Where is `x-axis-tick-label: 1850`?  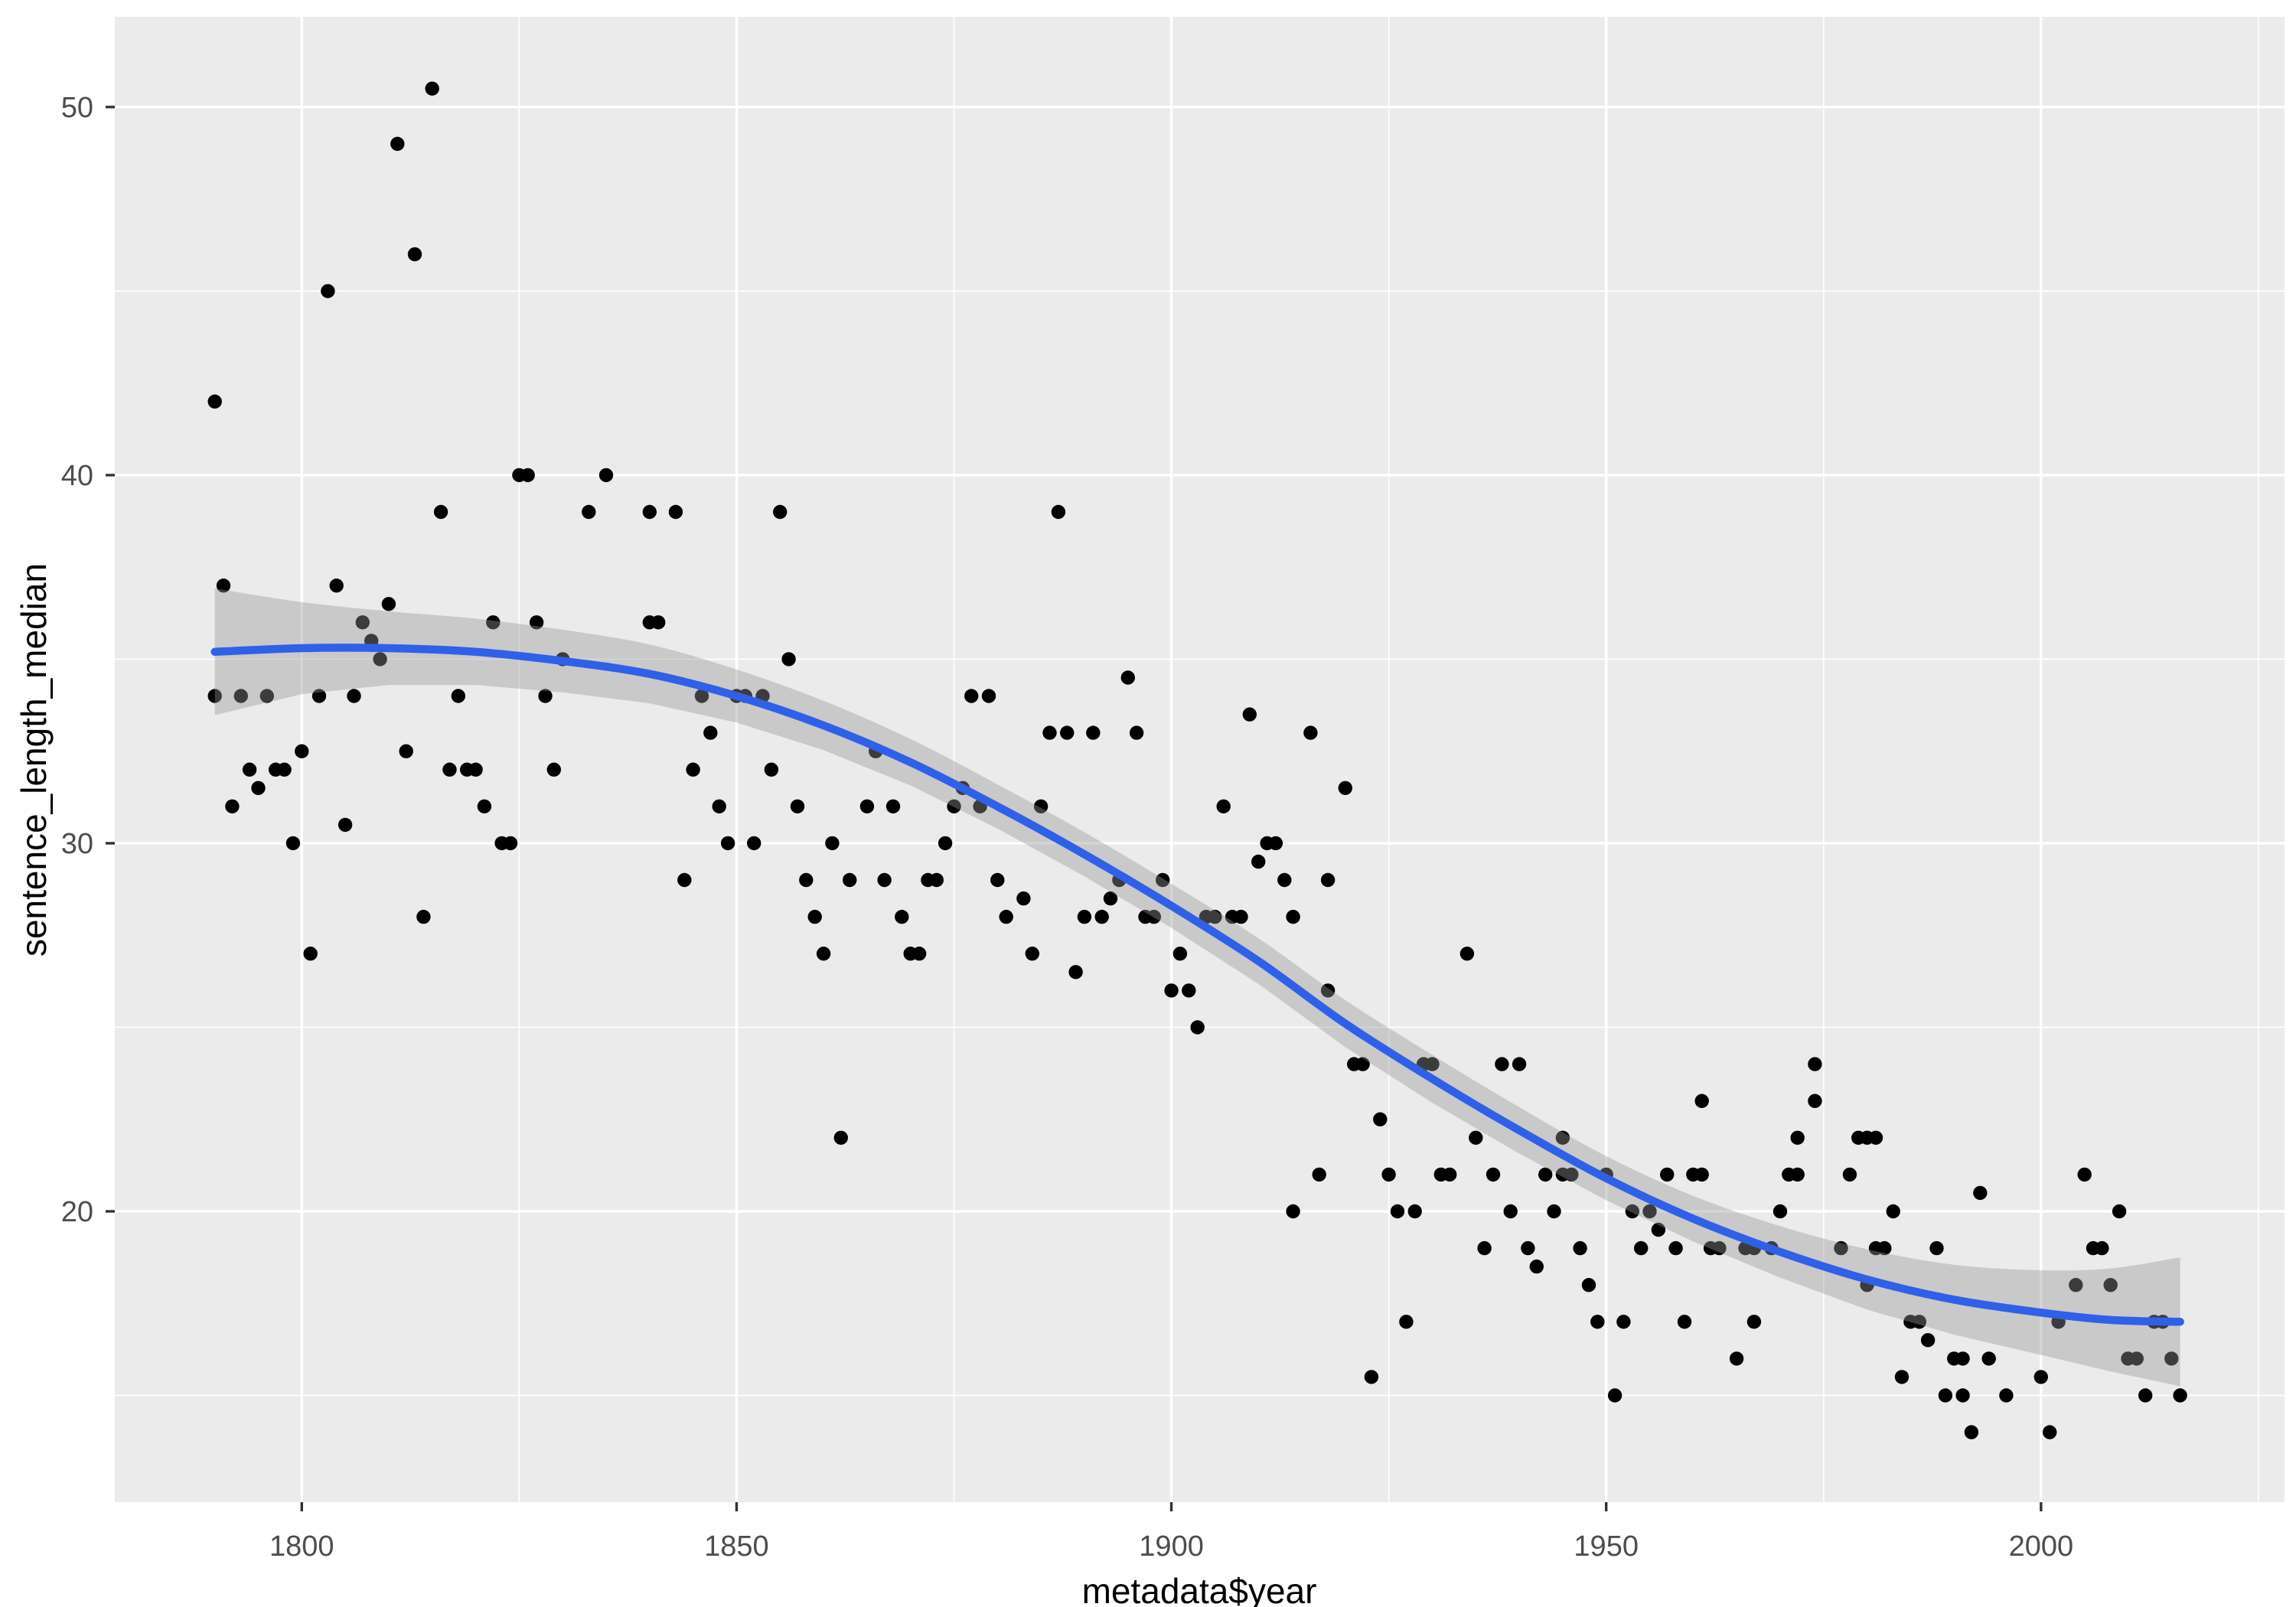
x-axis-tick-label: 1850 is located at coordinates (736, 1546).